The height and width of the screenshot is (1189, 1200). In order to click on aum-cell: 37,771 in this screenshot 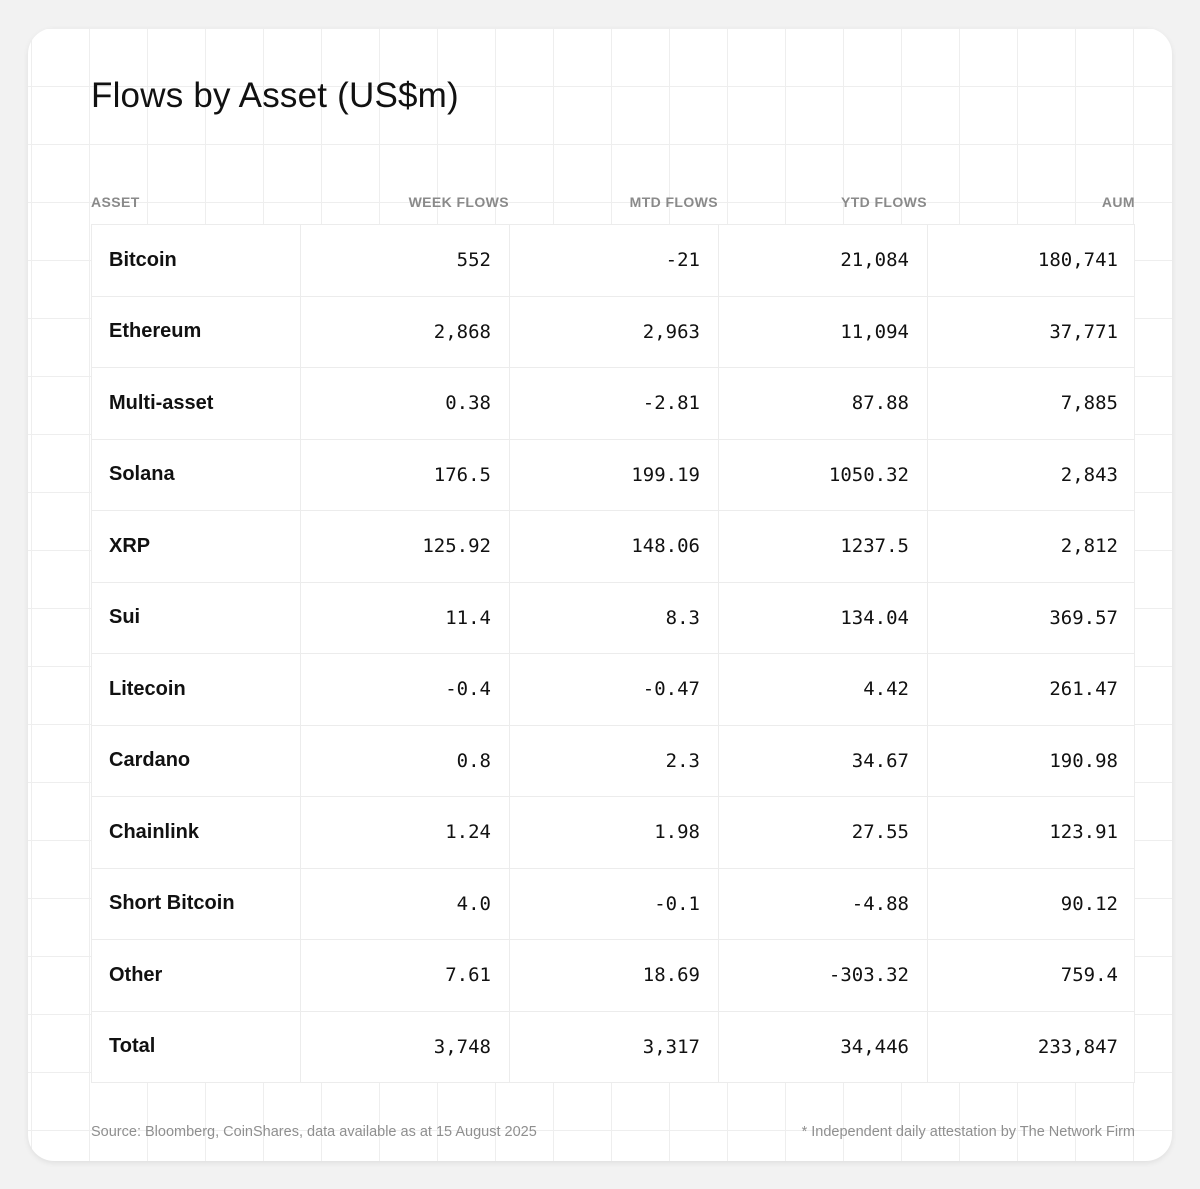, I will do `click(1083, 331)`.